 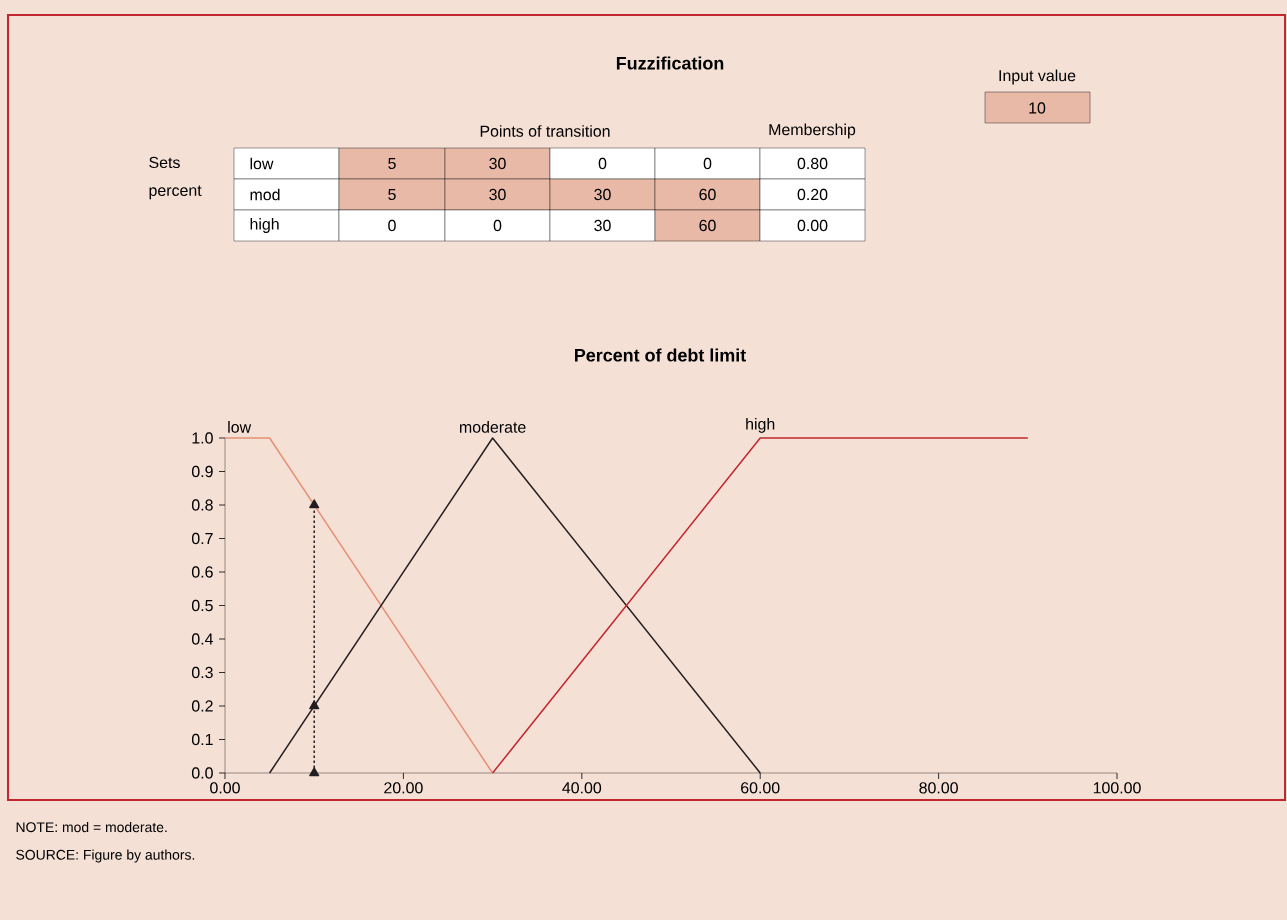 I want to click on text: 10, so click(x=1037, y=108).